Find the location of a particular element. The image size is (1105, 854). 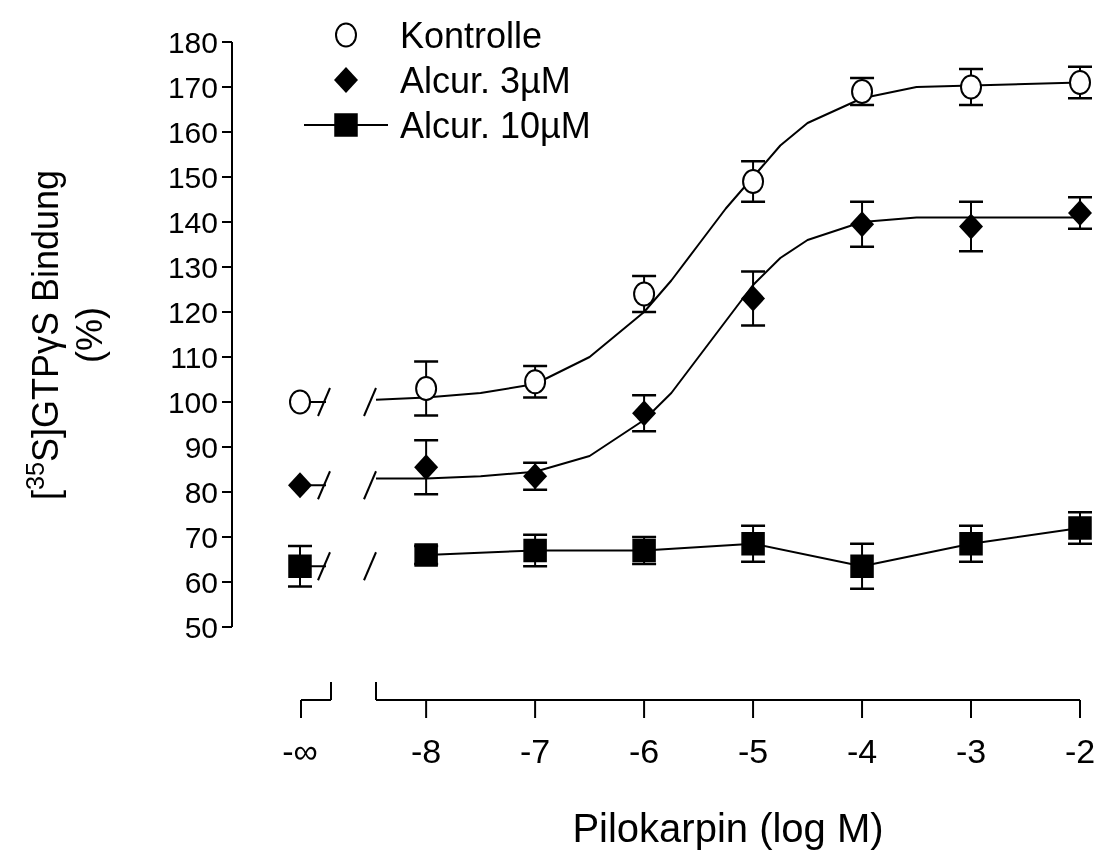

y-tick-label: 80 is located at coordinates (201, 492).